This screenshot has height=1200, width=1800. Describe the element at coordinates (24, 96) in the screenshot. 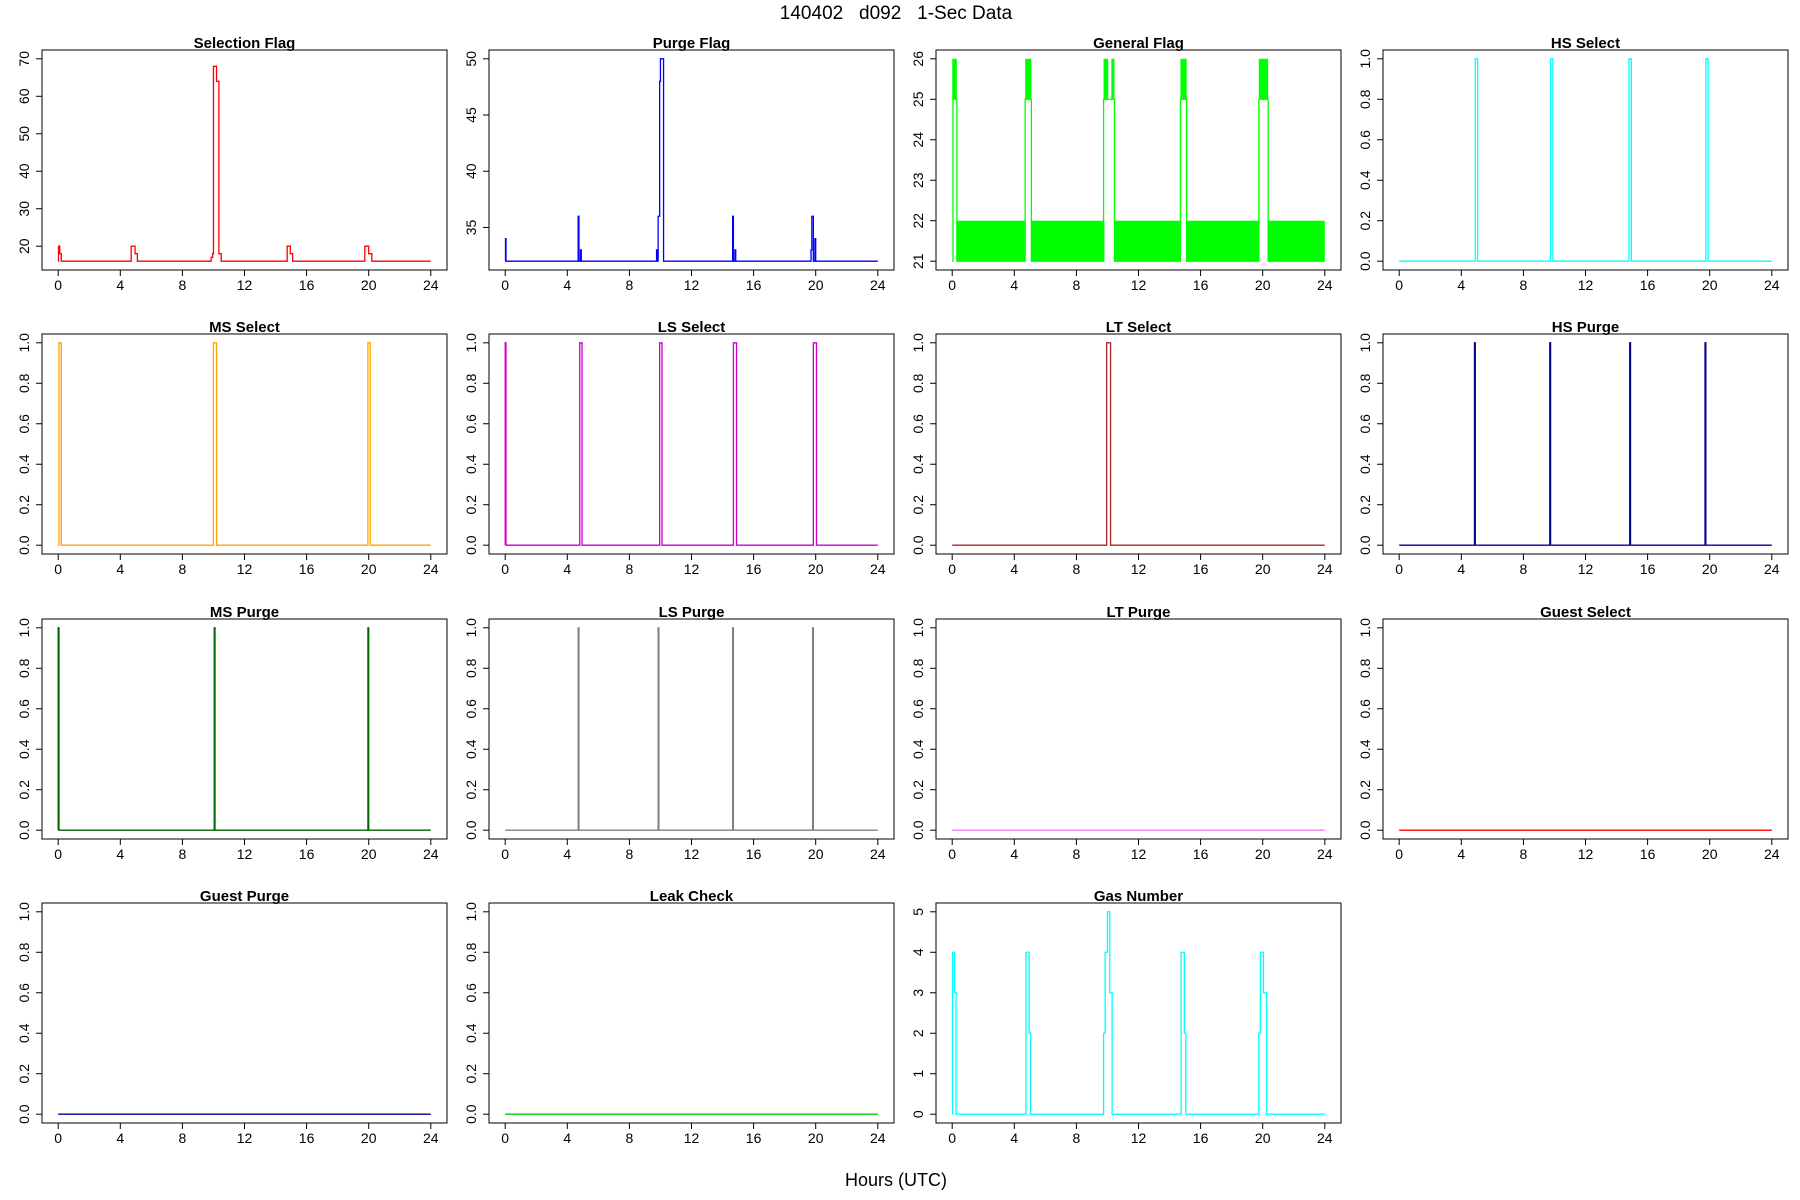

I see `y-tick-label: 60` at that location.